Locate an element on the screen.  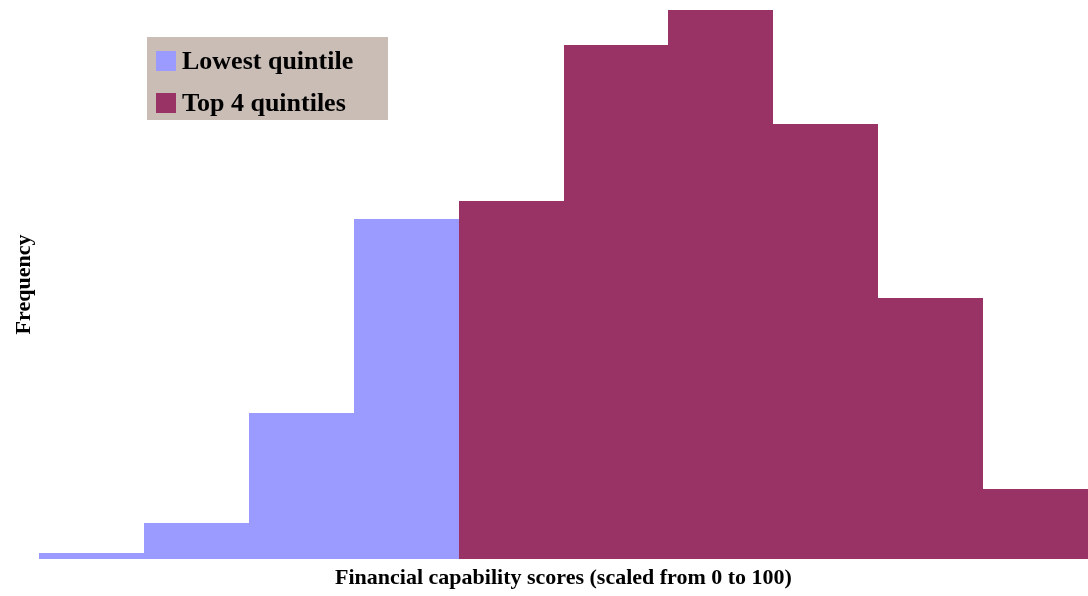
legend-label: Lowest quintile is located at coordinates (268, 60).